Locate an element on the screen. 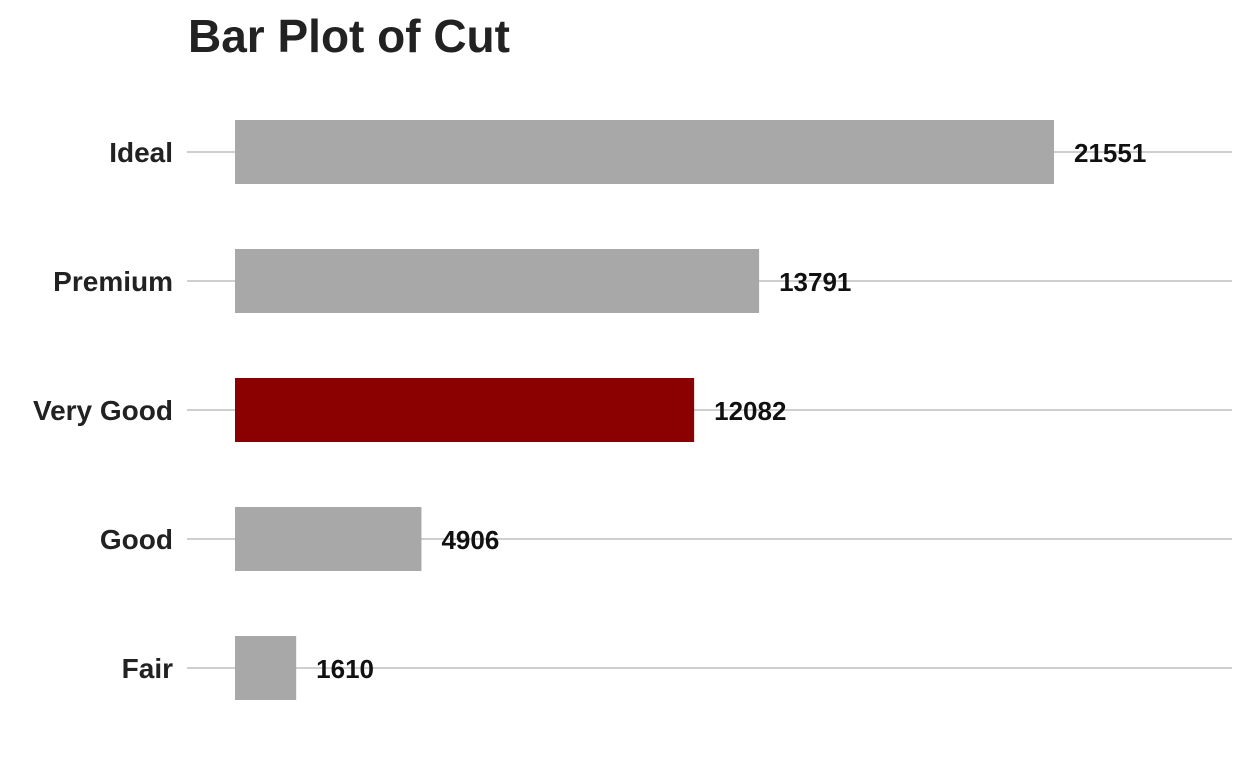 The width and height of the screenshot is (1248, 768). value-label-very-good: 12082 is located at coordinates (750, 411).